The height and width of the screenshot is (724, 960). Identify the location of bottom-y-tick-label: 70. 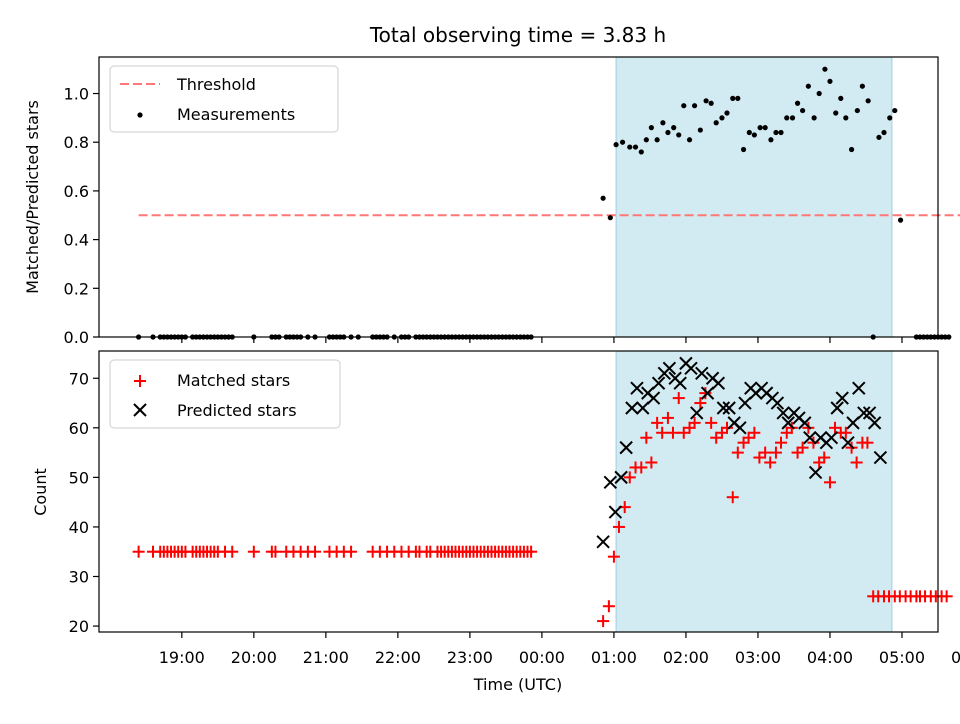
(79, 378).